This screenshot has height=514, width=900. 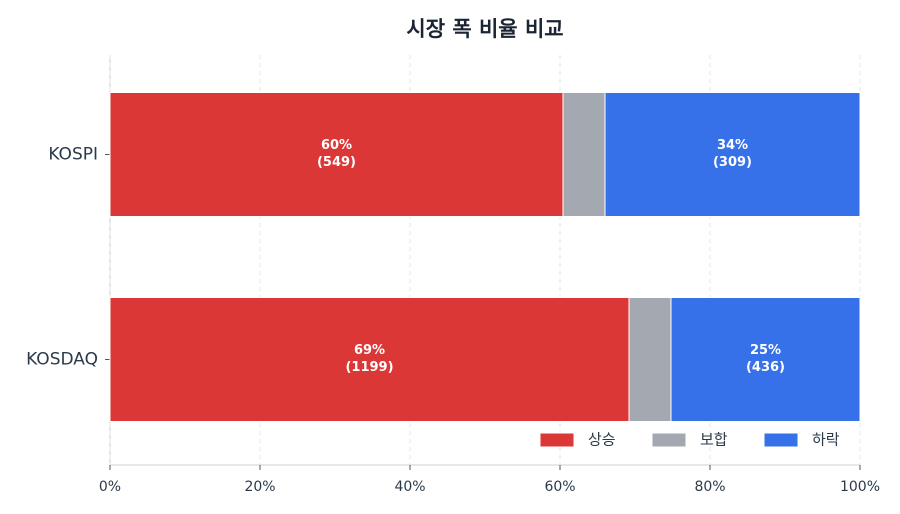 I want to click on count-label: (309), so click(x=732, y=162).